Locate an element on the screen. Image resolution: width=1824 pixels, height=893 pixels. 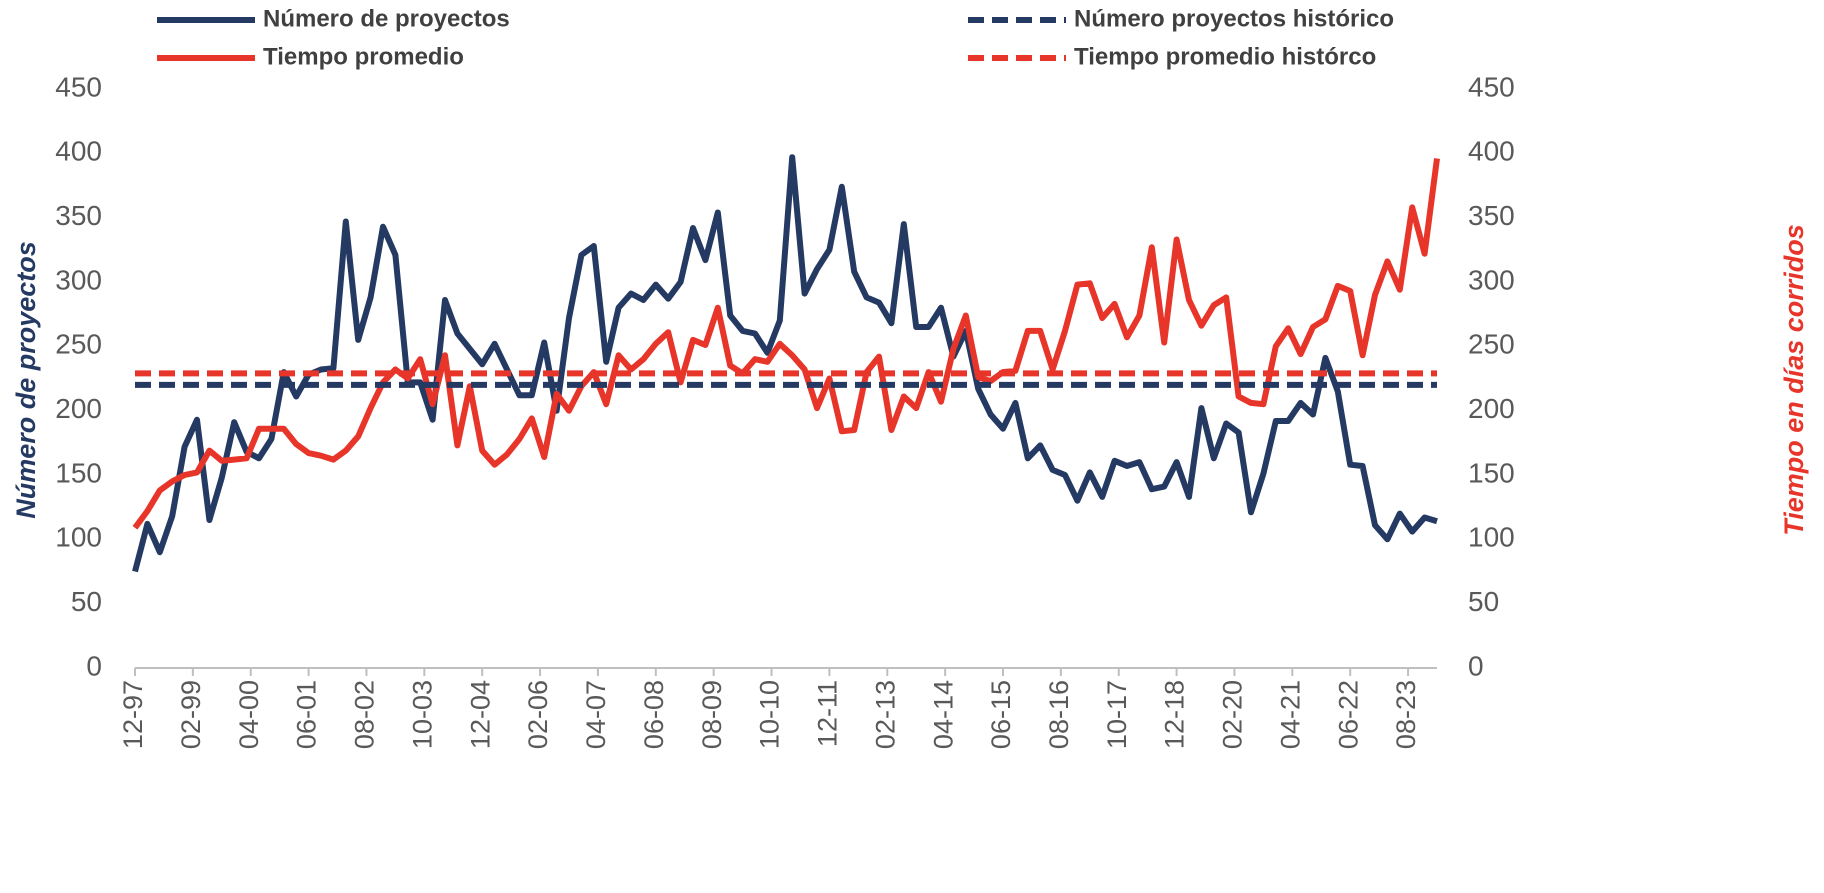
x-tick-label: 04-21 is located at coordinates (1290, 714).